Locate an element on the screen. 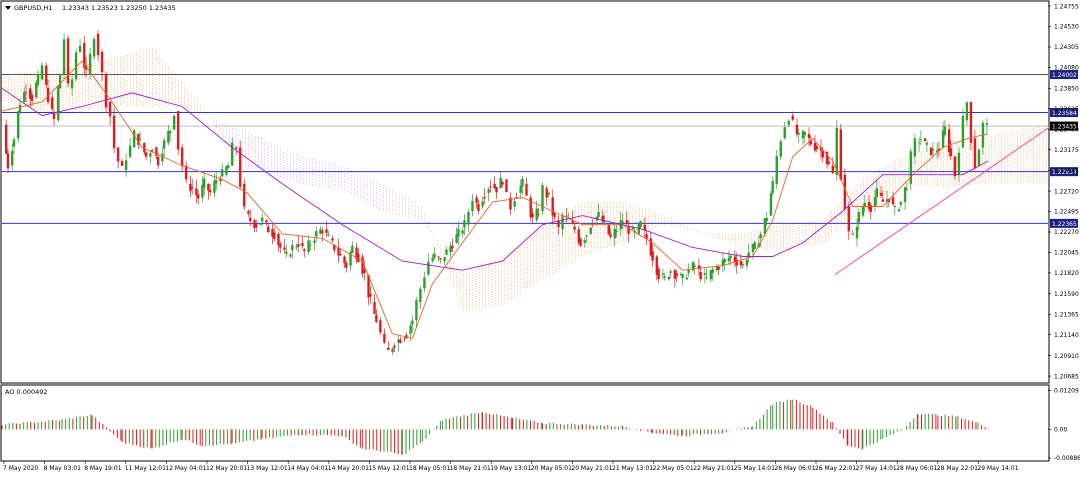 The image size is (1080, 479). time-tick-label: 22 May 21:01 is located at coordinates (713, 468).